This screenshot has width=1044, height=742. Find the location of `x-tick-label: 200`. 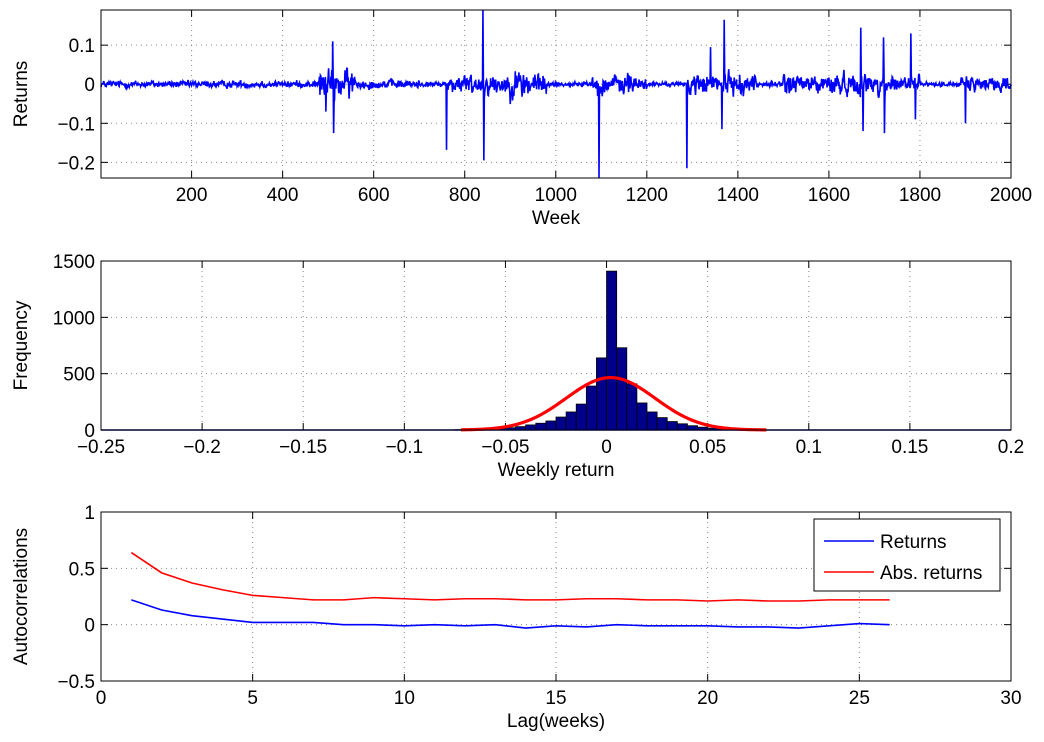

x-tick-label: 200 is located at coordinates (192, 195).